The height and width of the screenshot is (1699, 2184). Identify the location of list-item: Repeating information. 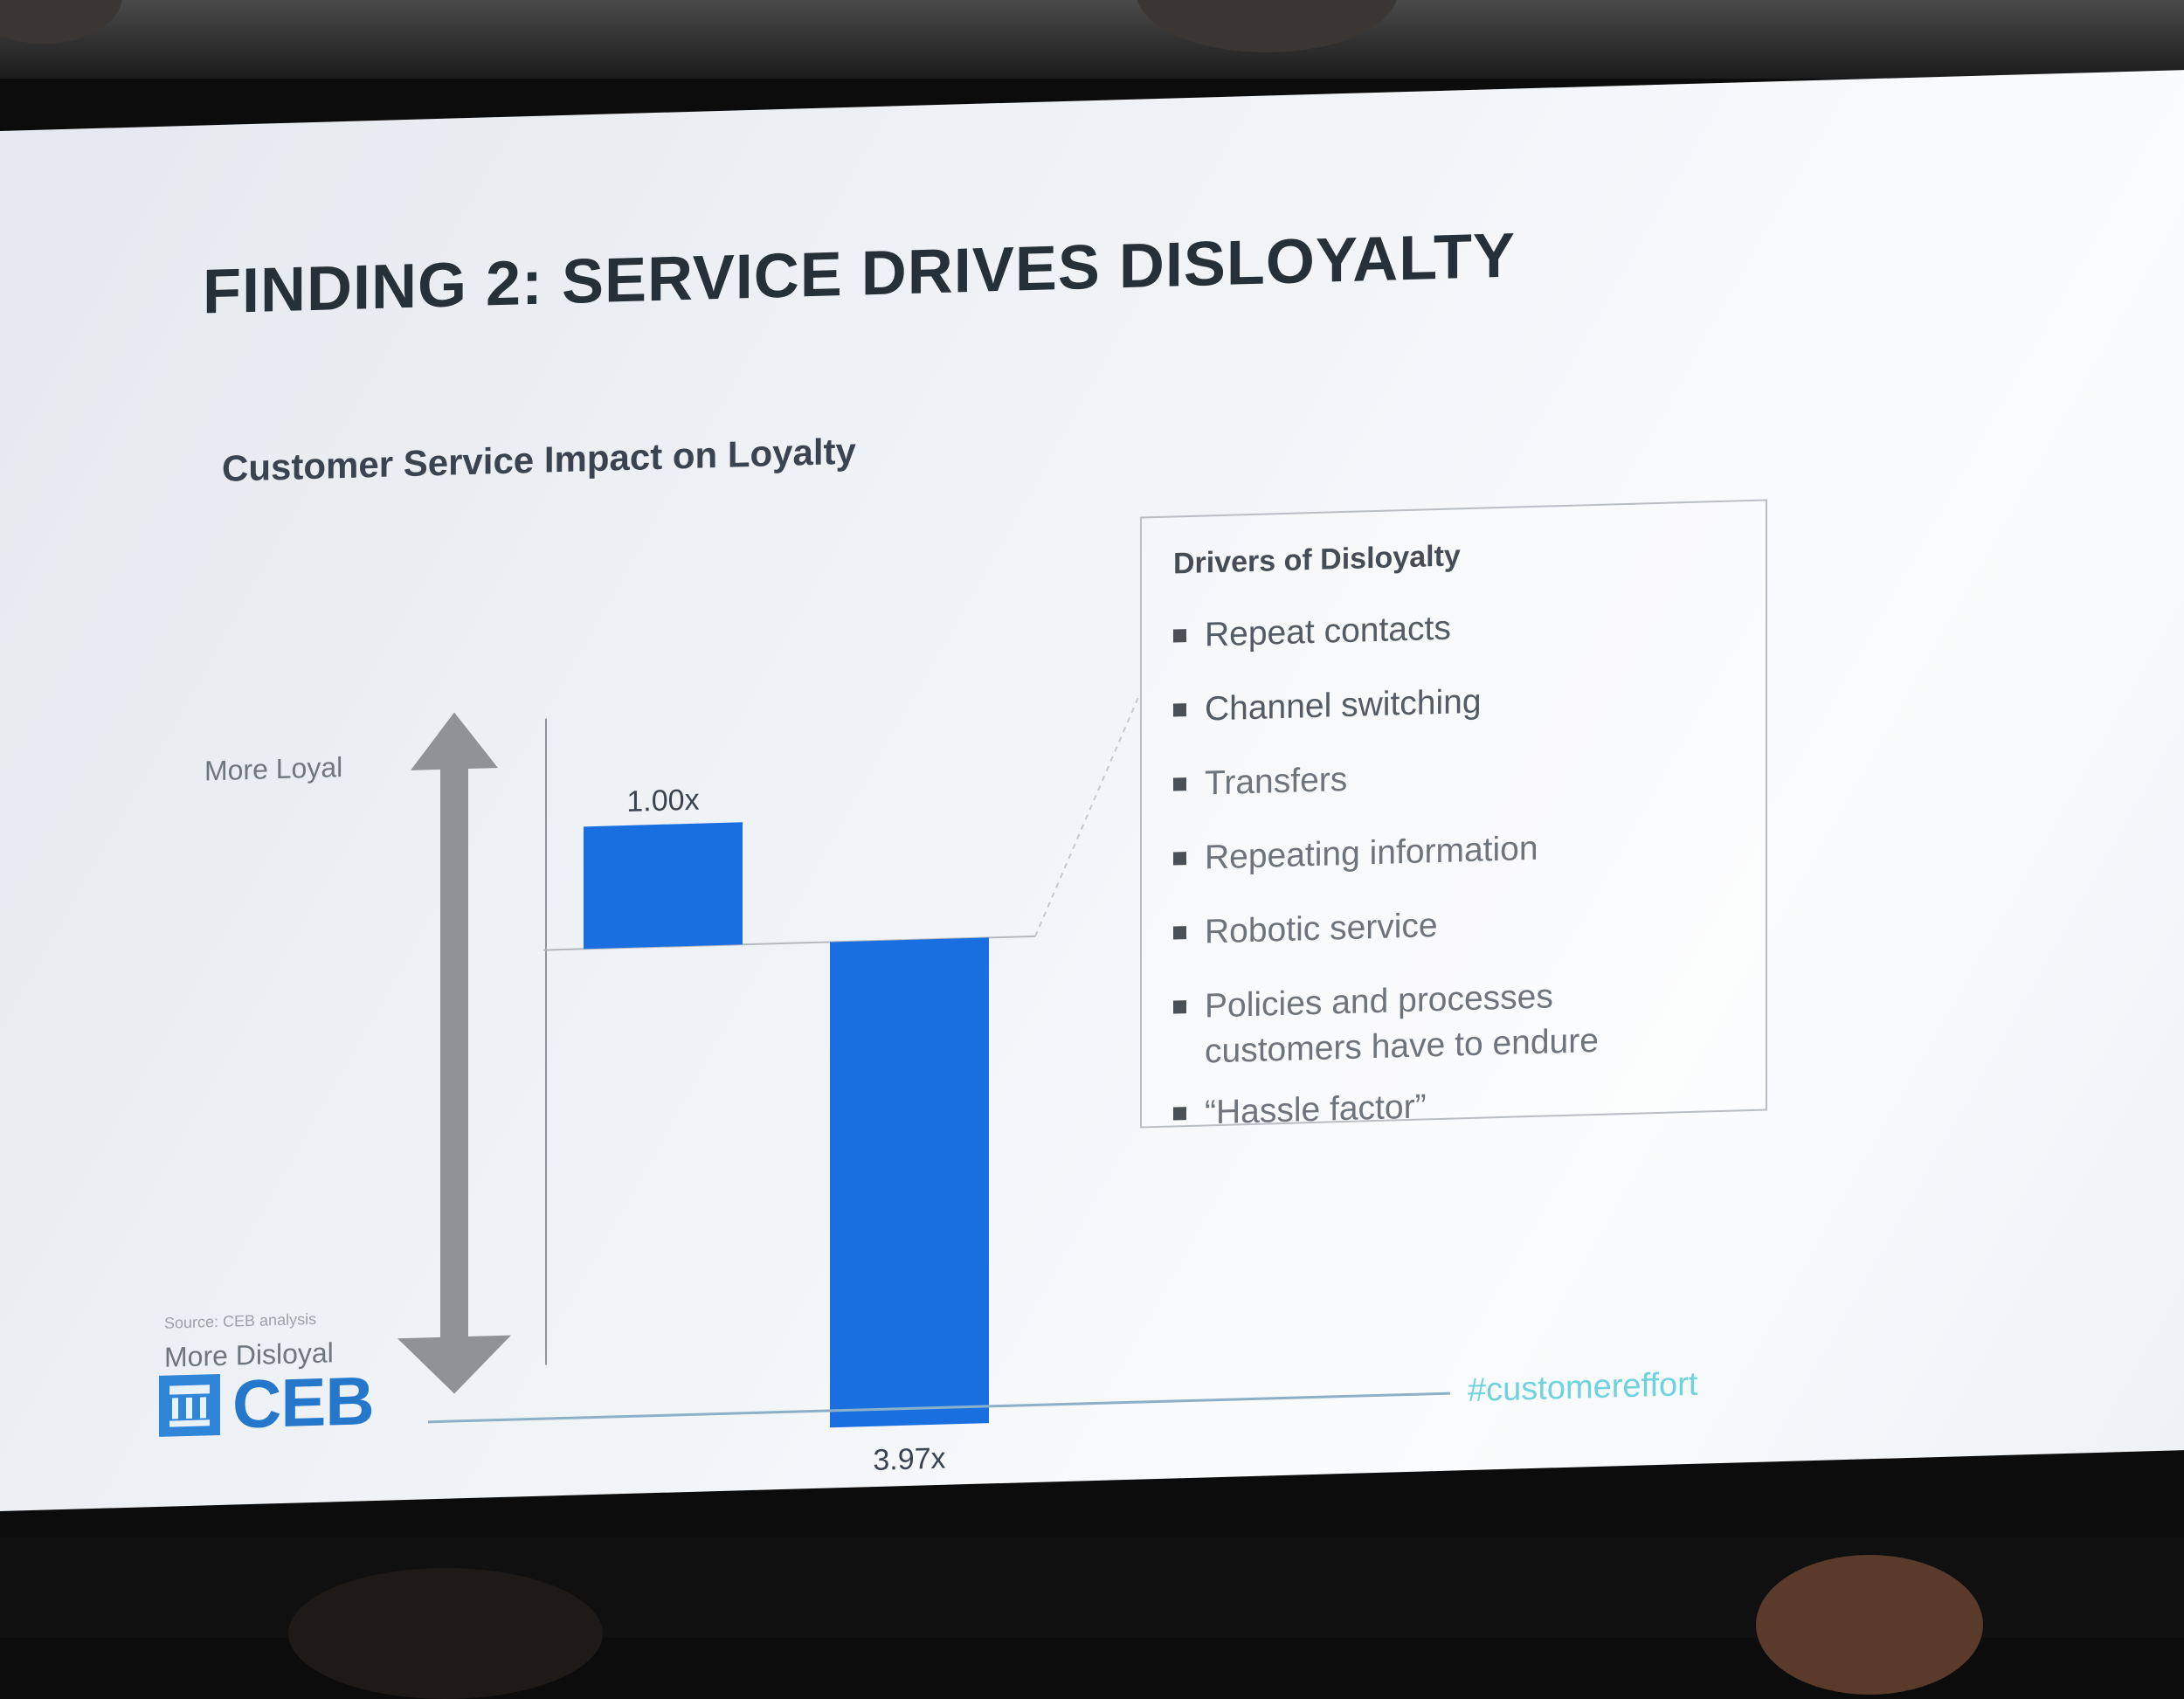
(1386, 853).